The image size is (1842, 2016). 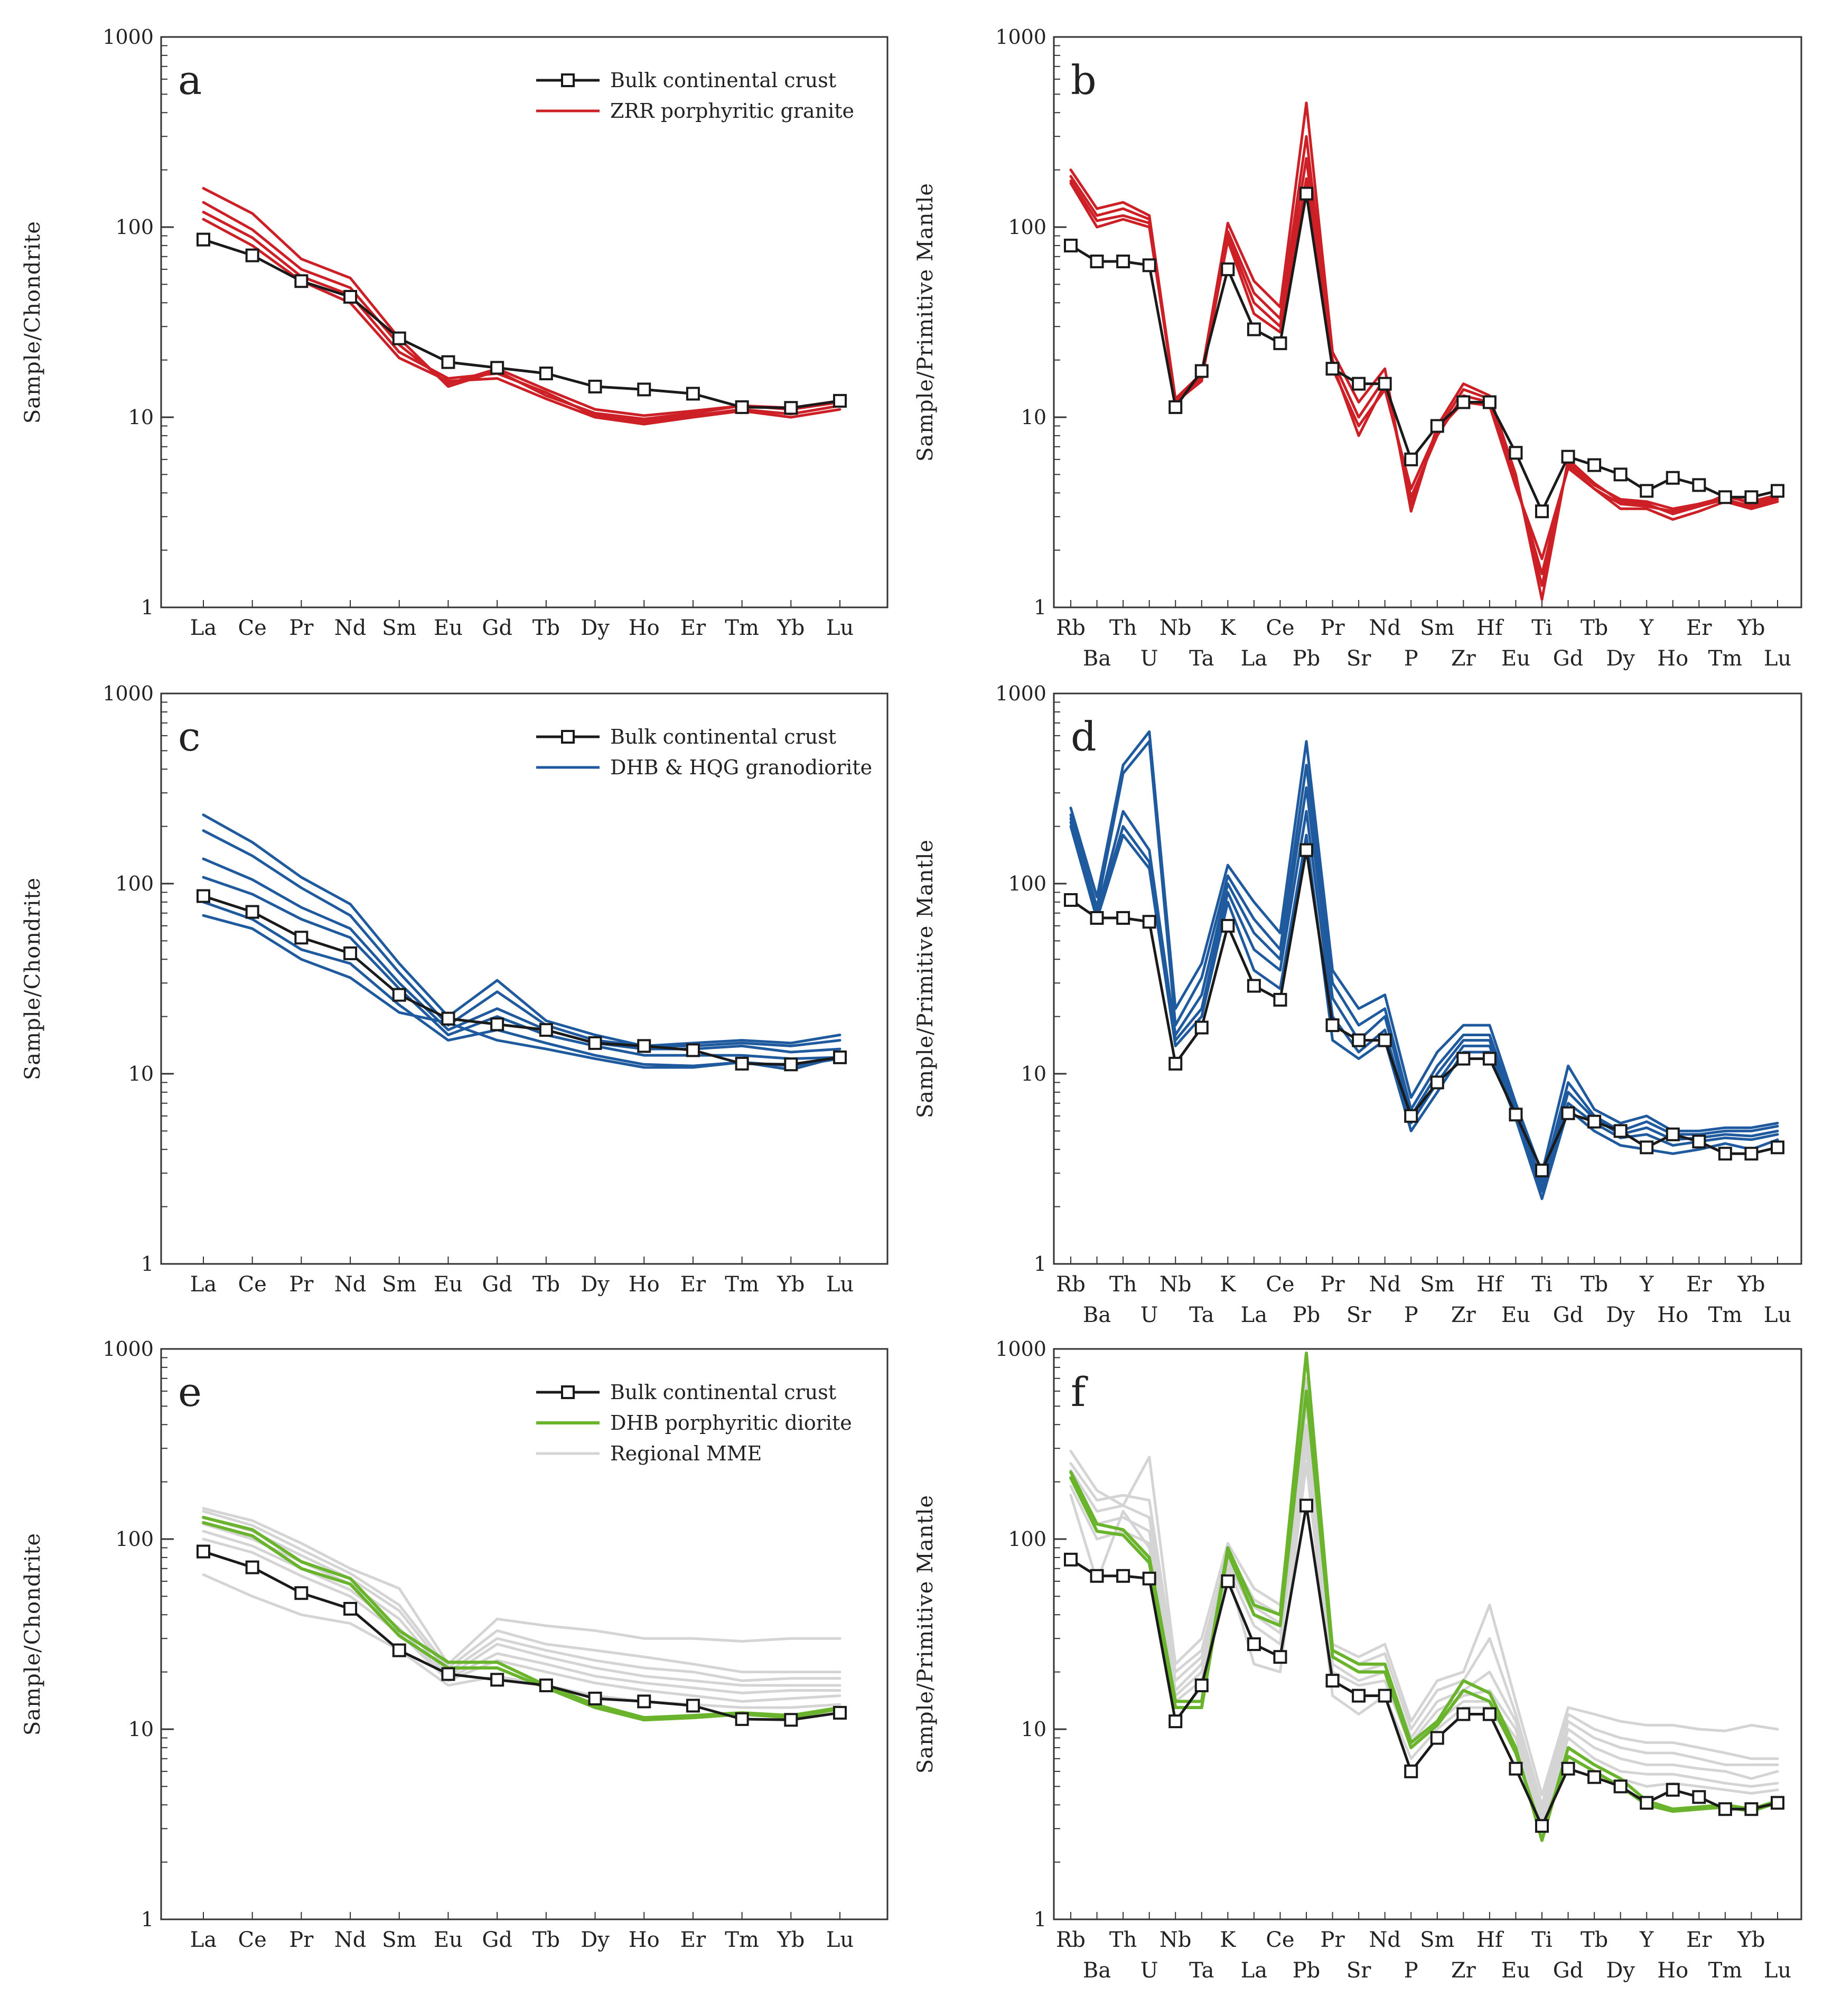 I want to click on x-category-label-lower: Ba, so click(x=1097, y=1970).